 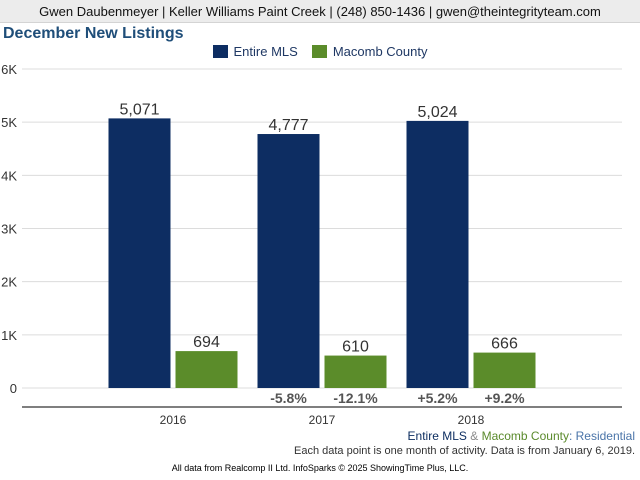 What do you see at coordinates (93, 33) in the screenshot?
I see `chart-title: December New Listings` at bounding box center [93, 33].